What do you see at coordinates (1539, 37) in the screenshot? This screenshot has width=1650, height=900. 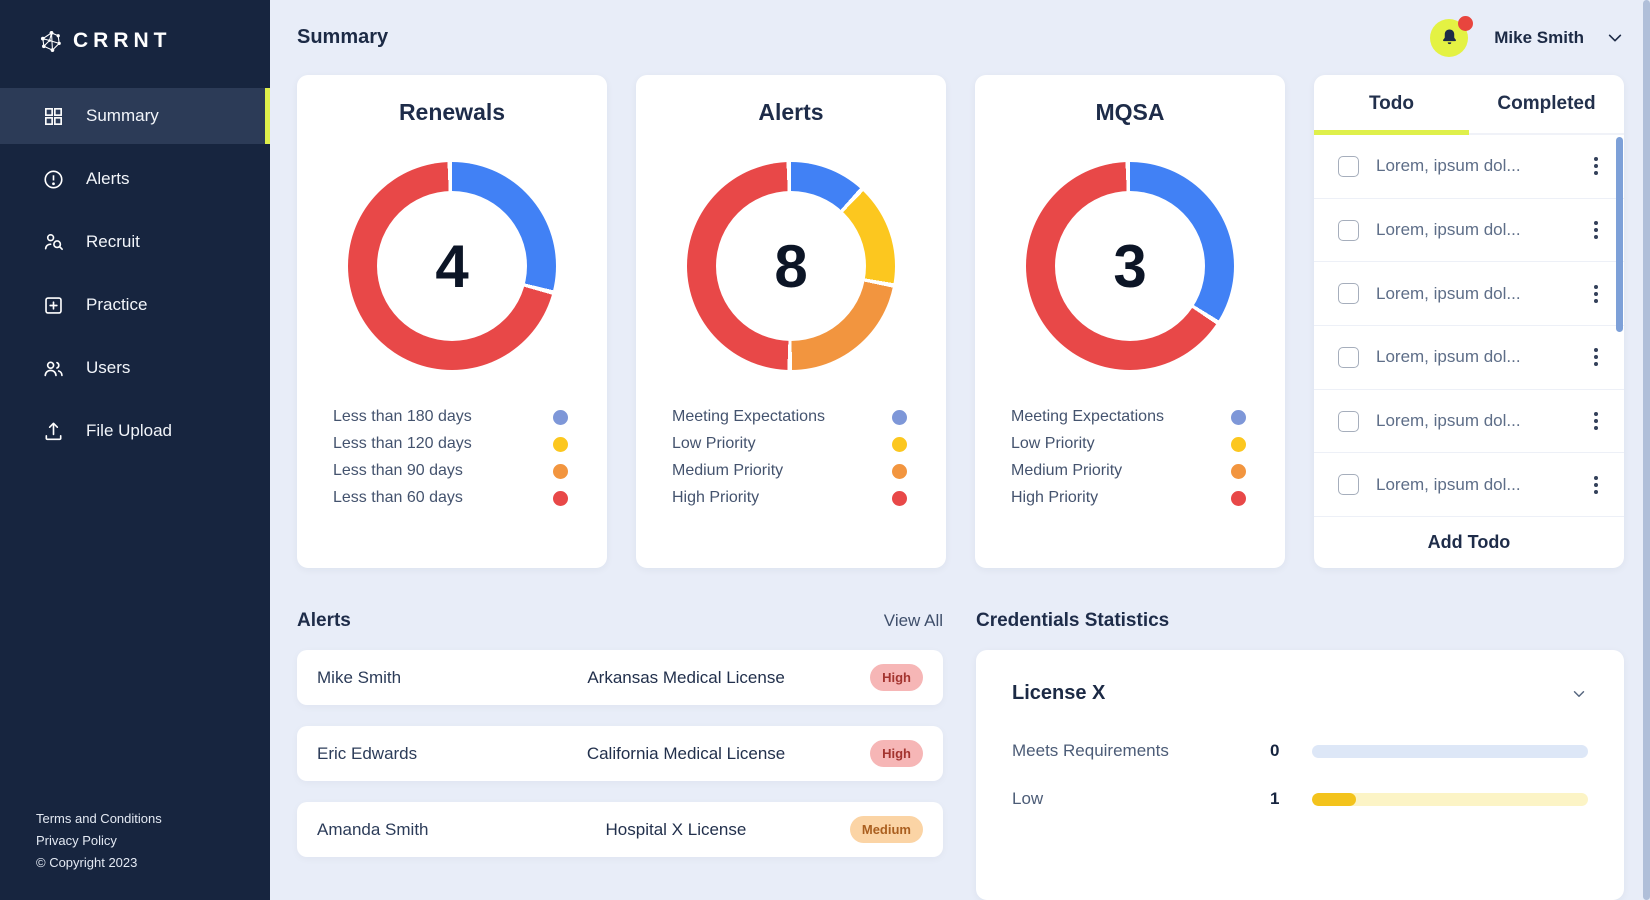 I see `user-menu-name: Mike Smith` at bounding box center [1539, 37].